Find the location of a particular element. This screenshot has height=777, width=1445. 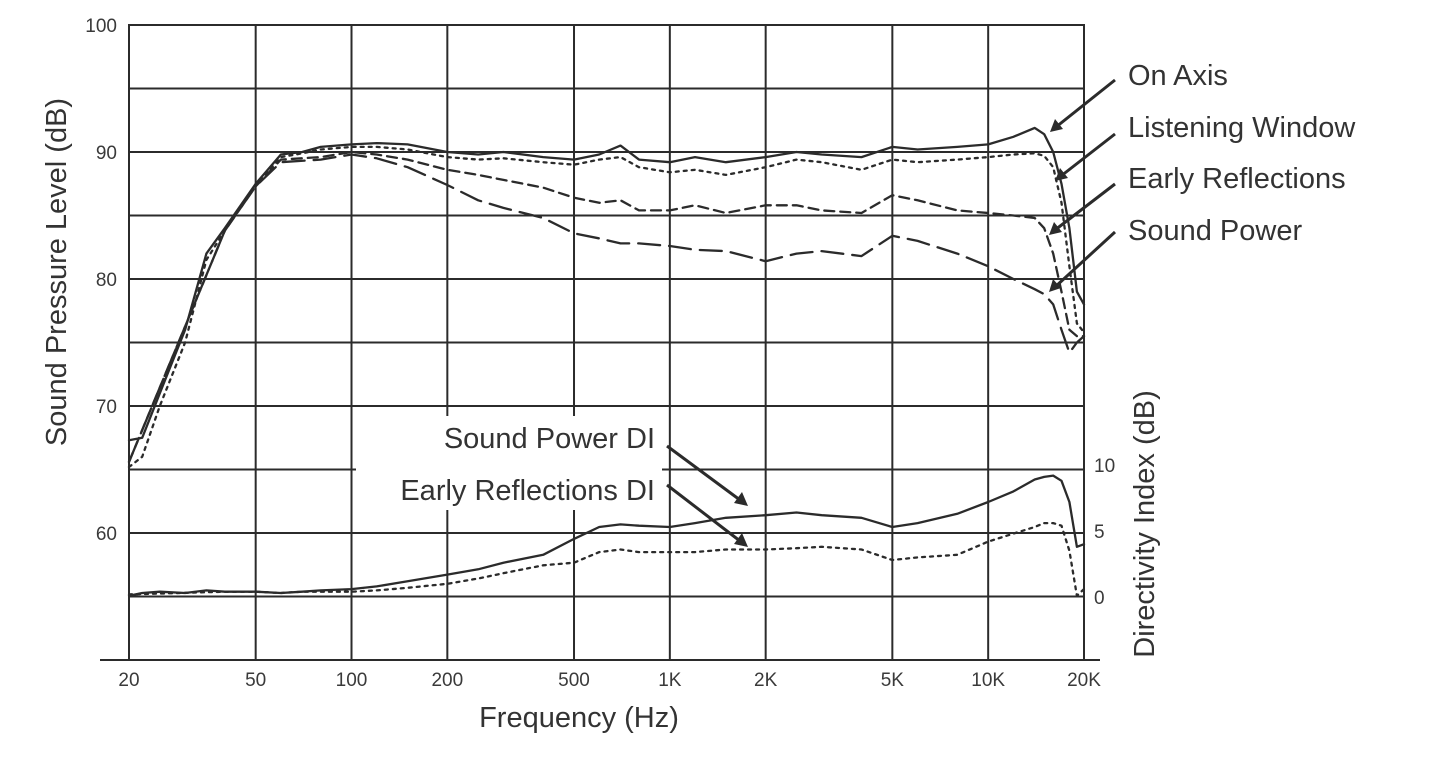

y-tick-labels: 100 90 80 70 60 is located at coordinates (101, 280).